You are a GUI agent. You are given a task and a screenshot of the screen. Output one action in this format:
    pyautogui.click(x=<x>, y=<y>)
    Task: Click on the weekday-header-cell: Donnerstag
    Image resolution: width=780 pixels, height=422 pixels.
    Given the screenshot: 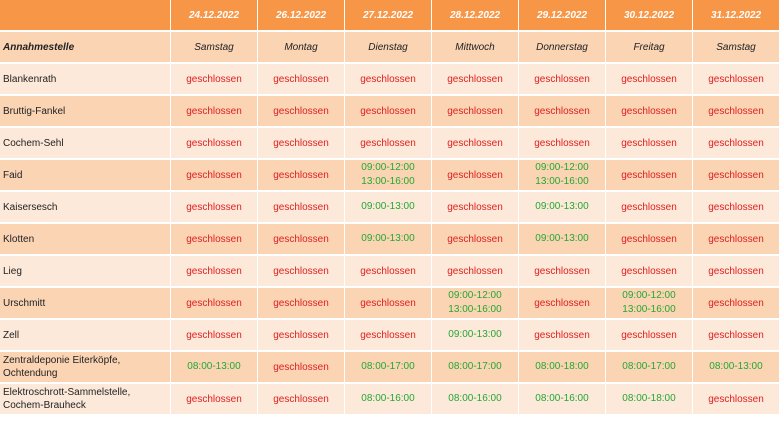 What is the action you would take?
    pyautogui.click(x=562, y=48)
    